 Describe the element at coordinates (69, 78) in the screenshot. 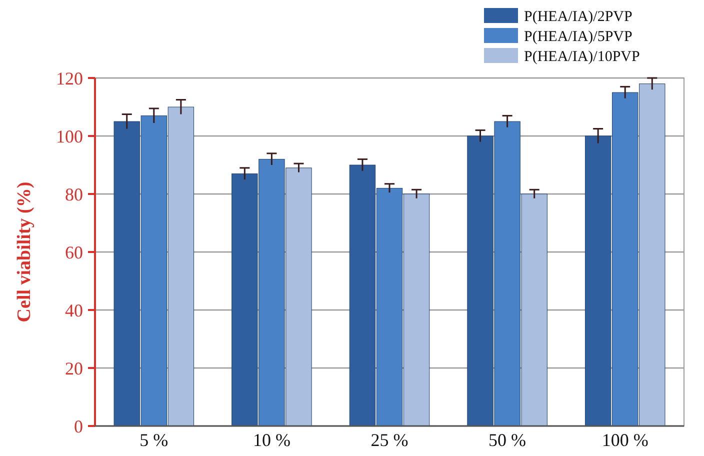

I see `y-tick-label: 120` at that location.